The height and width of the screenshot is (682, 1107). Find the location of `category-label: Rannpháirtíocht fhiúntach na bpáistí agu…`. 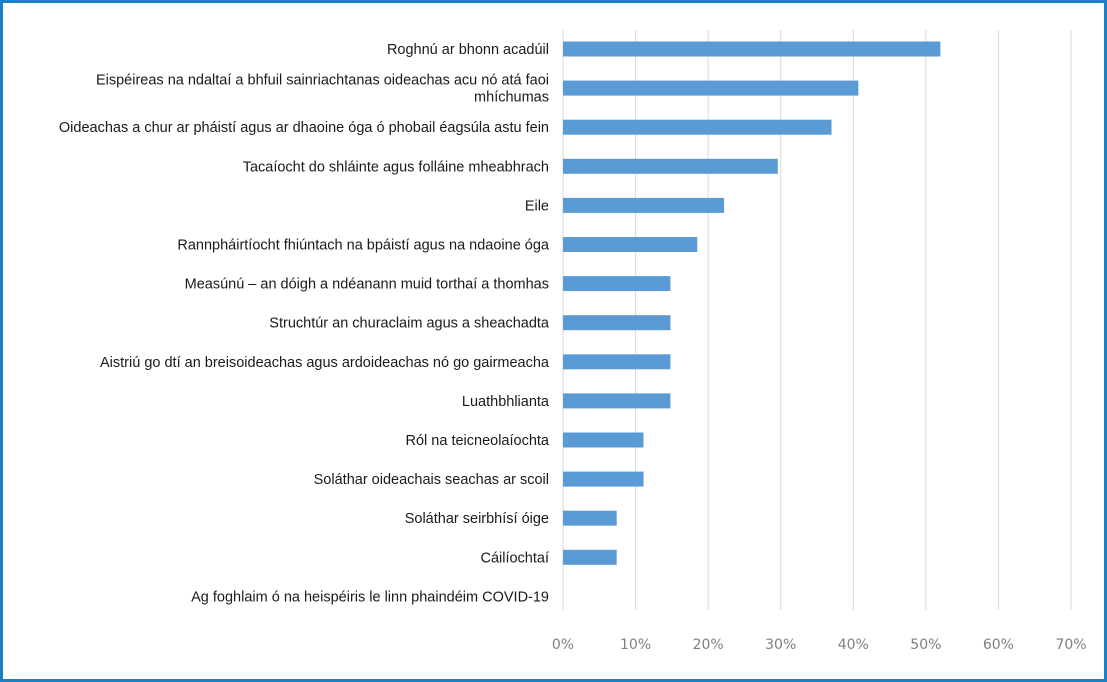

category-label: Rannpháirtíocht fhiúntach na bpáistí agu… is located at coordinates (363, 246).